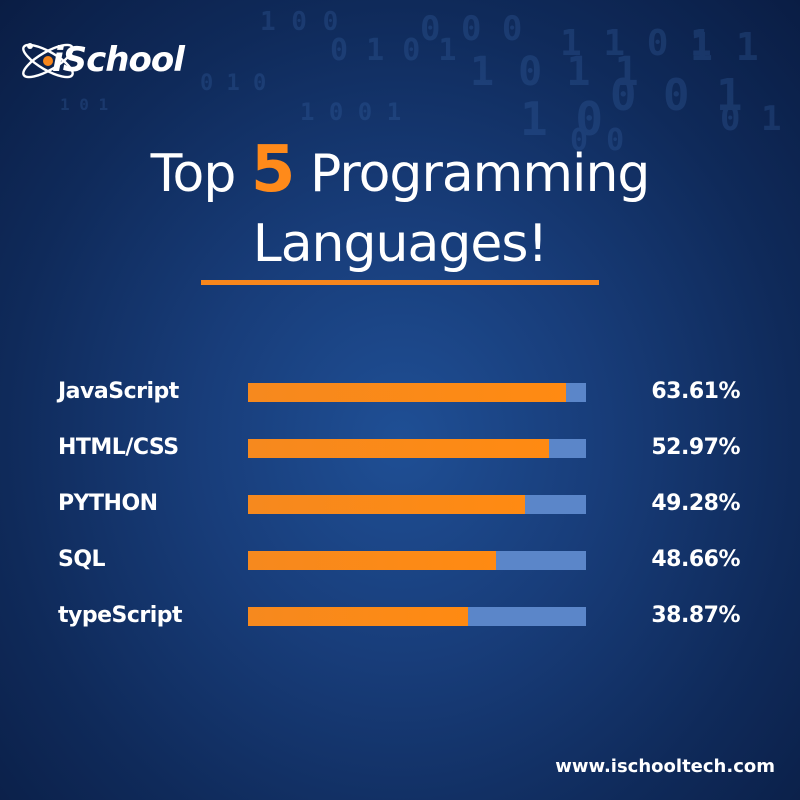  I want to click on bar-value-label: 63.61%, so click(695, 391).